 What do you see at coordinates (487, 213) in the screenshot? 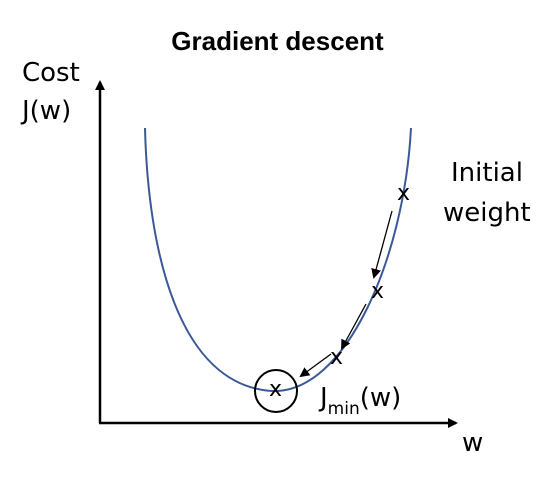
I see `initial-weight-label-line2: weight` at bounding box center [487, 213].